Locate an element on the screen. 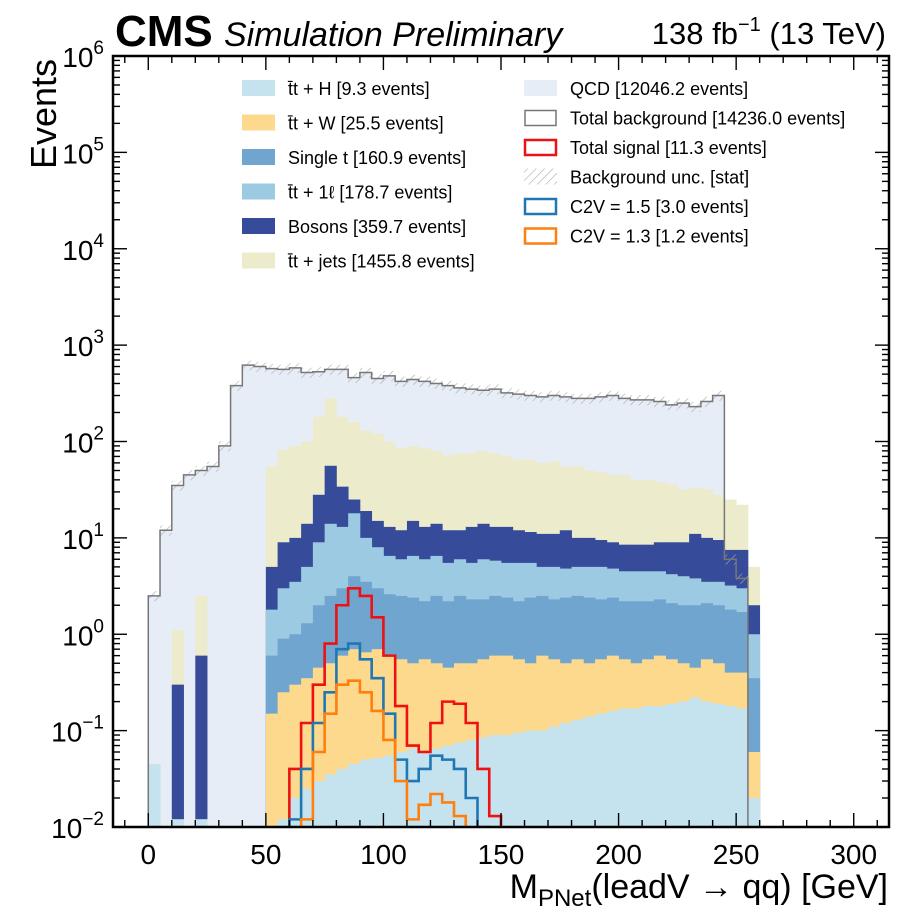  legend-label: QCD [12046.2 events] is located at coordinates (659, 89).